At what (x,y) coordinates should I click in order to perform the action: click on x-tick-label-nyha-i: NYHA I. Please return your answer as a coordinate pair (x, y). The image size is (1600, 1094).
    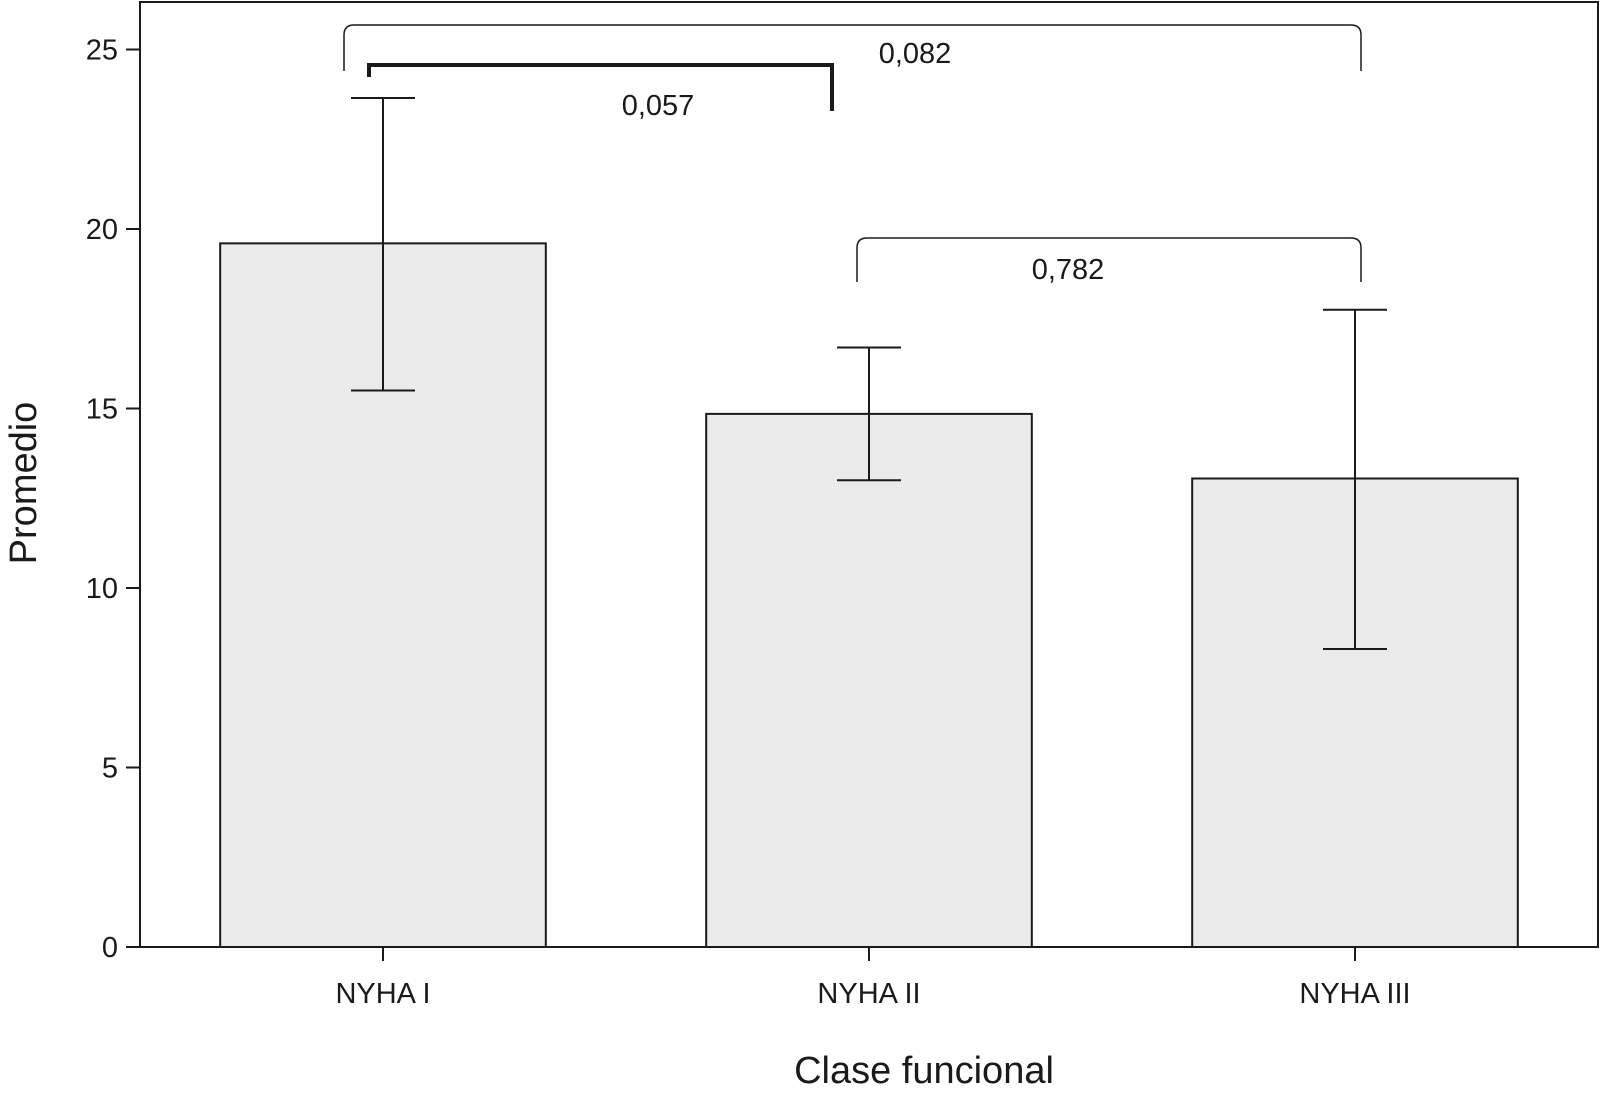
    Looking at the image, I should click on (382, 994).